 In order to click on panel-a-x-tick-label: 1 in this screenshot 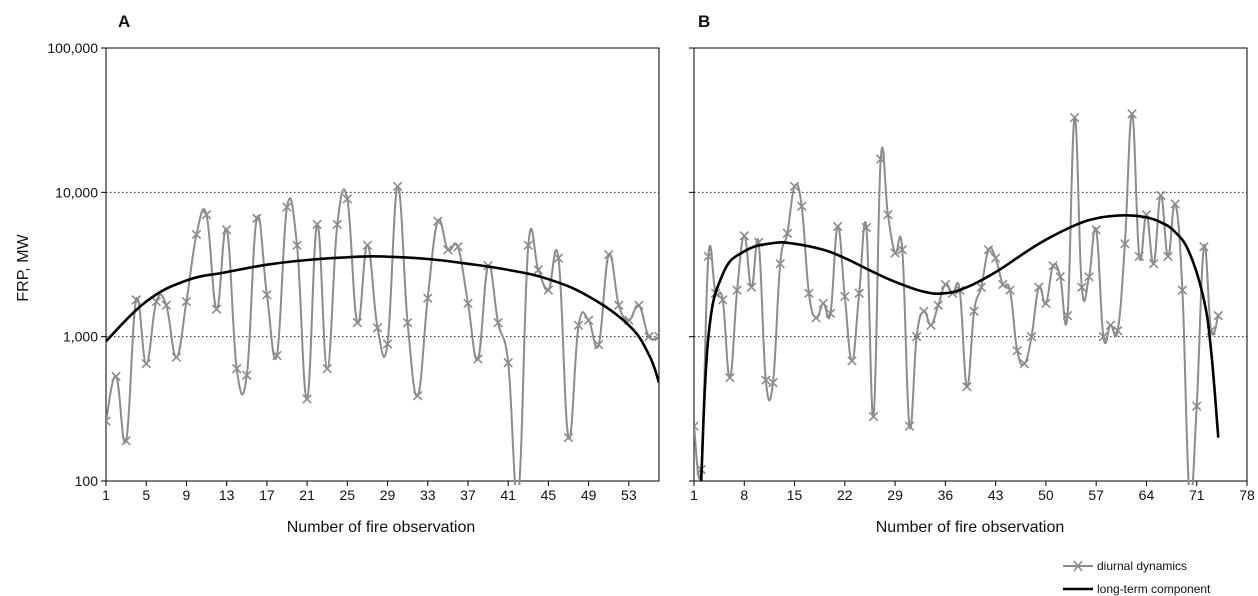, I will do `click(106, 495)`.